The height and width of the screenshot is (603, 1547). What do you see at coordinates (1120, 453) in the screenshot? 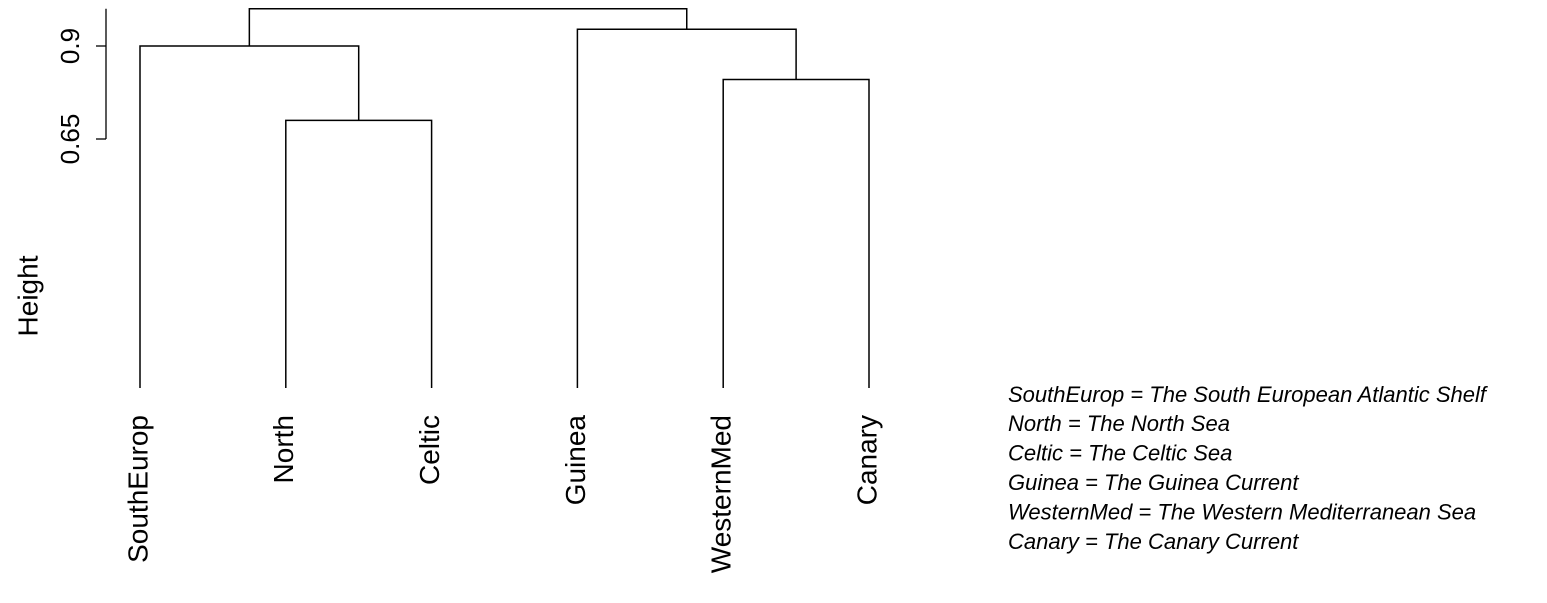
I see `legend-entry: Celtic = The Celtic Sea` at bounding box center [1120, 453].